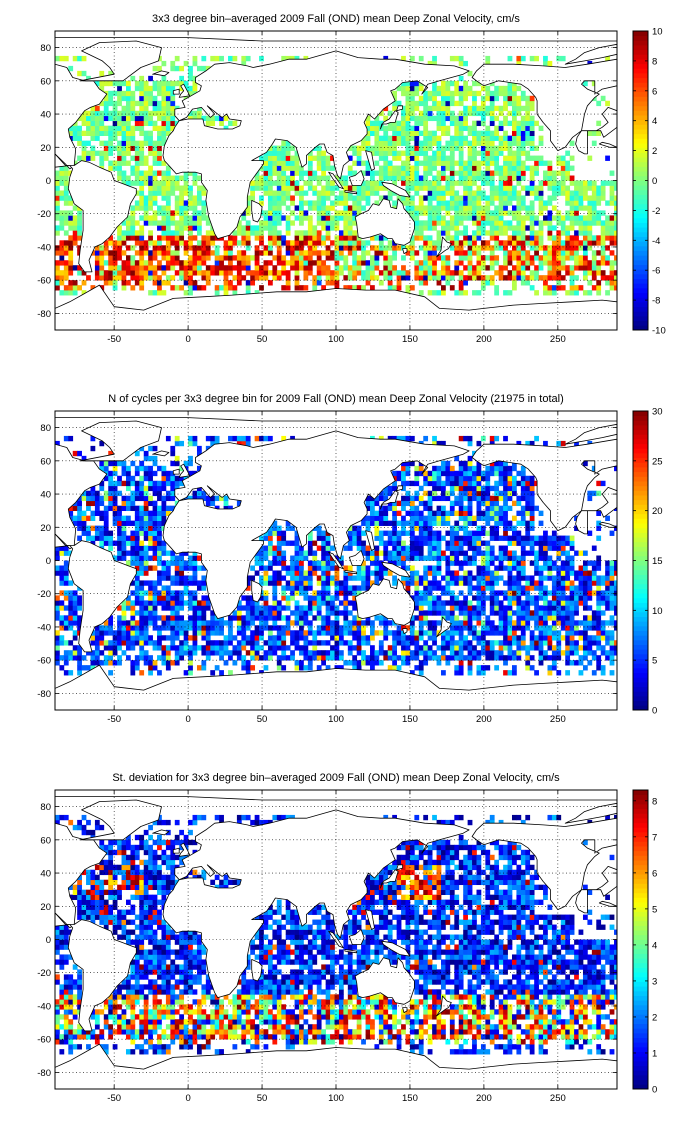 The height and width of the screenshot is (1140, 696). What do you see at coordinates (45, 48) in the screenshot?
I see `y-tick-label: 80` at bounding box center [45, 48].